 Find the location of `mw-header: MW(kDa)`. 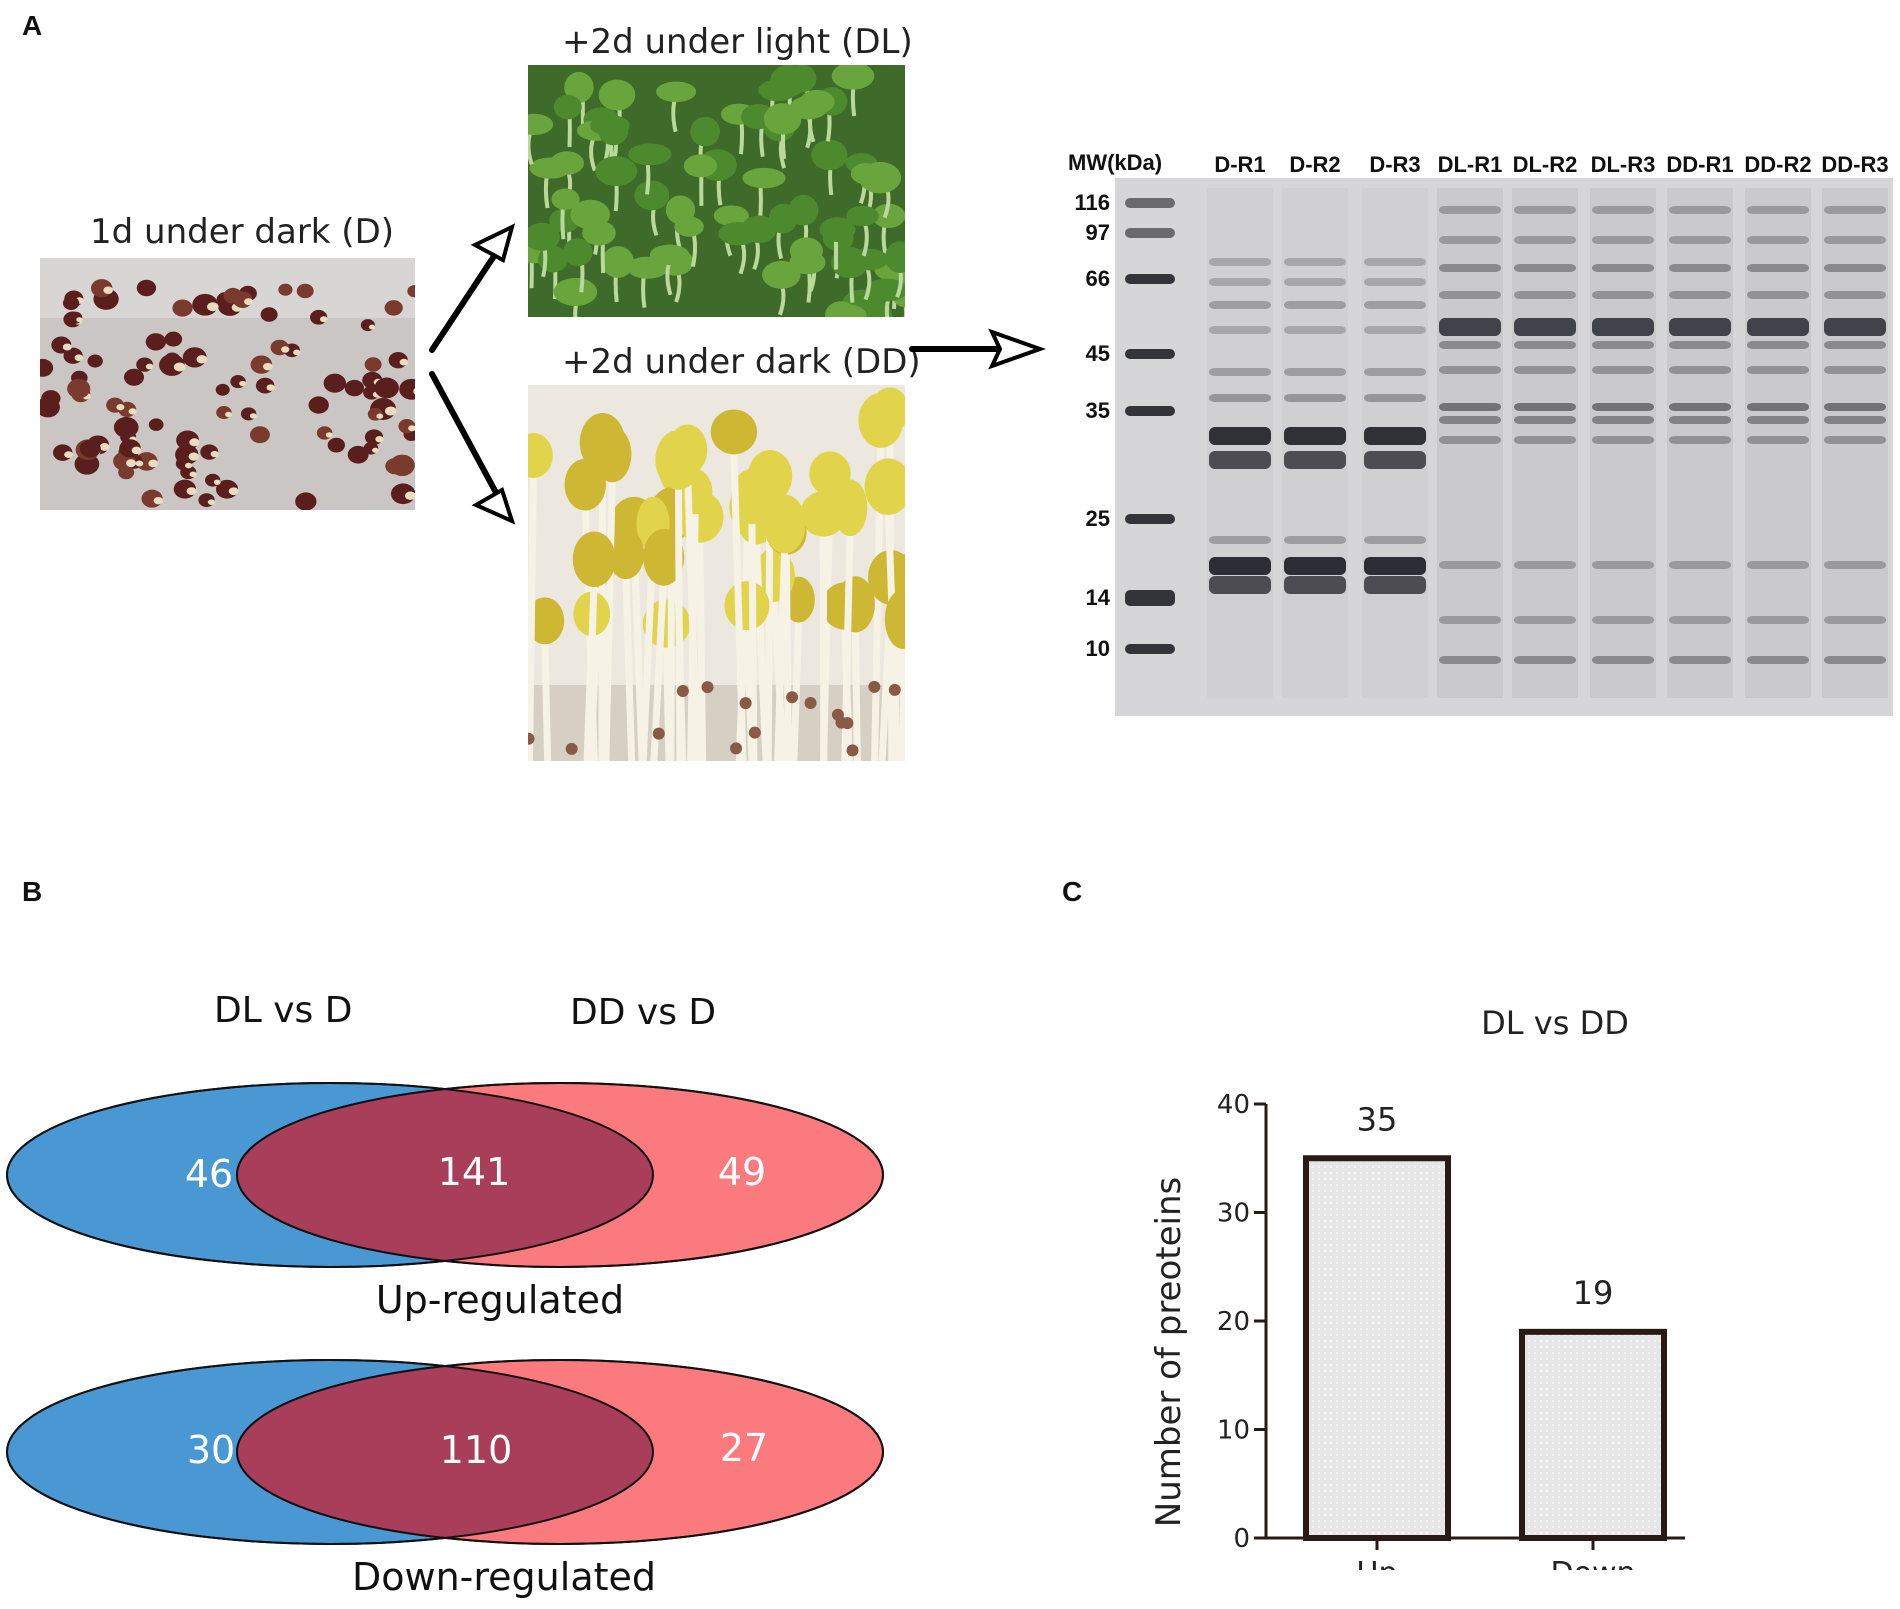

mw-header: MW(kDa) is located at coordinates (1115, 162).